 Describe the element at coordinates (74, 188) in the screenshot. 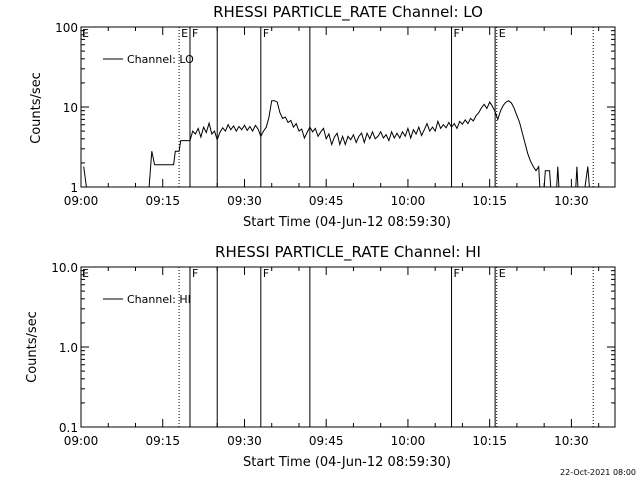

I see `y-tick-label: 1` at that location.